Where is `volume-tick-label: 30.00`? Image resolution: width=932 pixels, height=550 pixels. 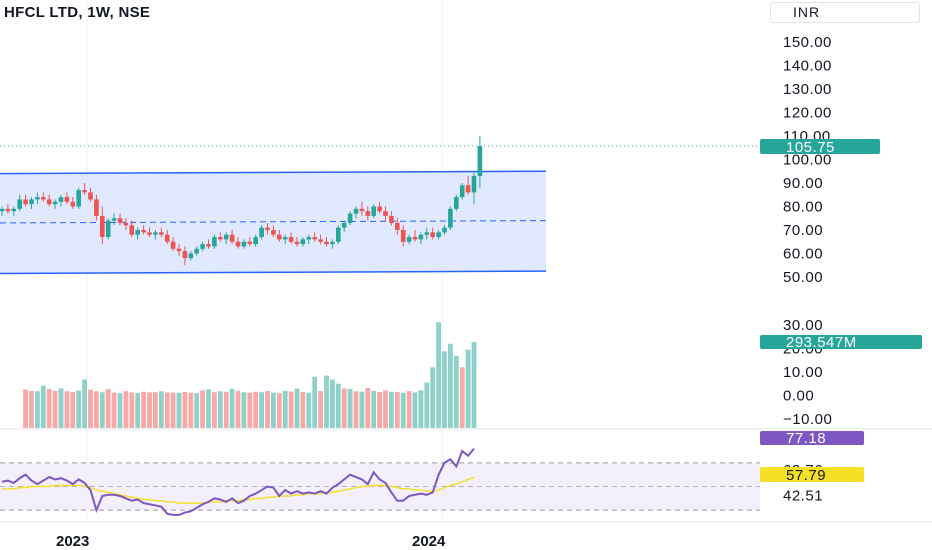
volume-tick-label: 30.00 is located at coordinates (803, 325).